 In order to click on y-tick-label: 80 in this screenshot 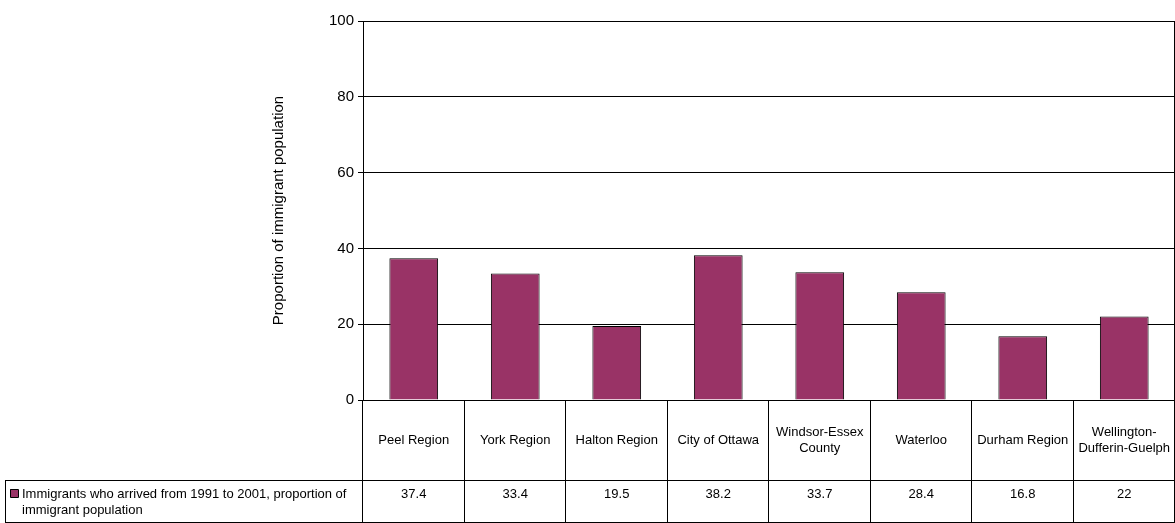, I will do `click(345, 95)`.